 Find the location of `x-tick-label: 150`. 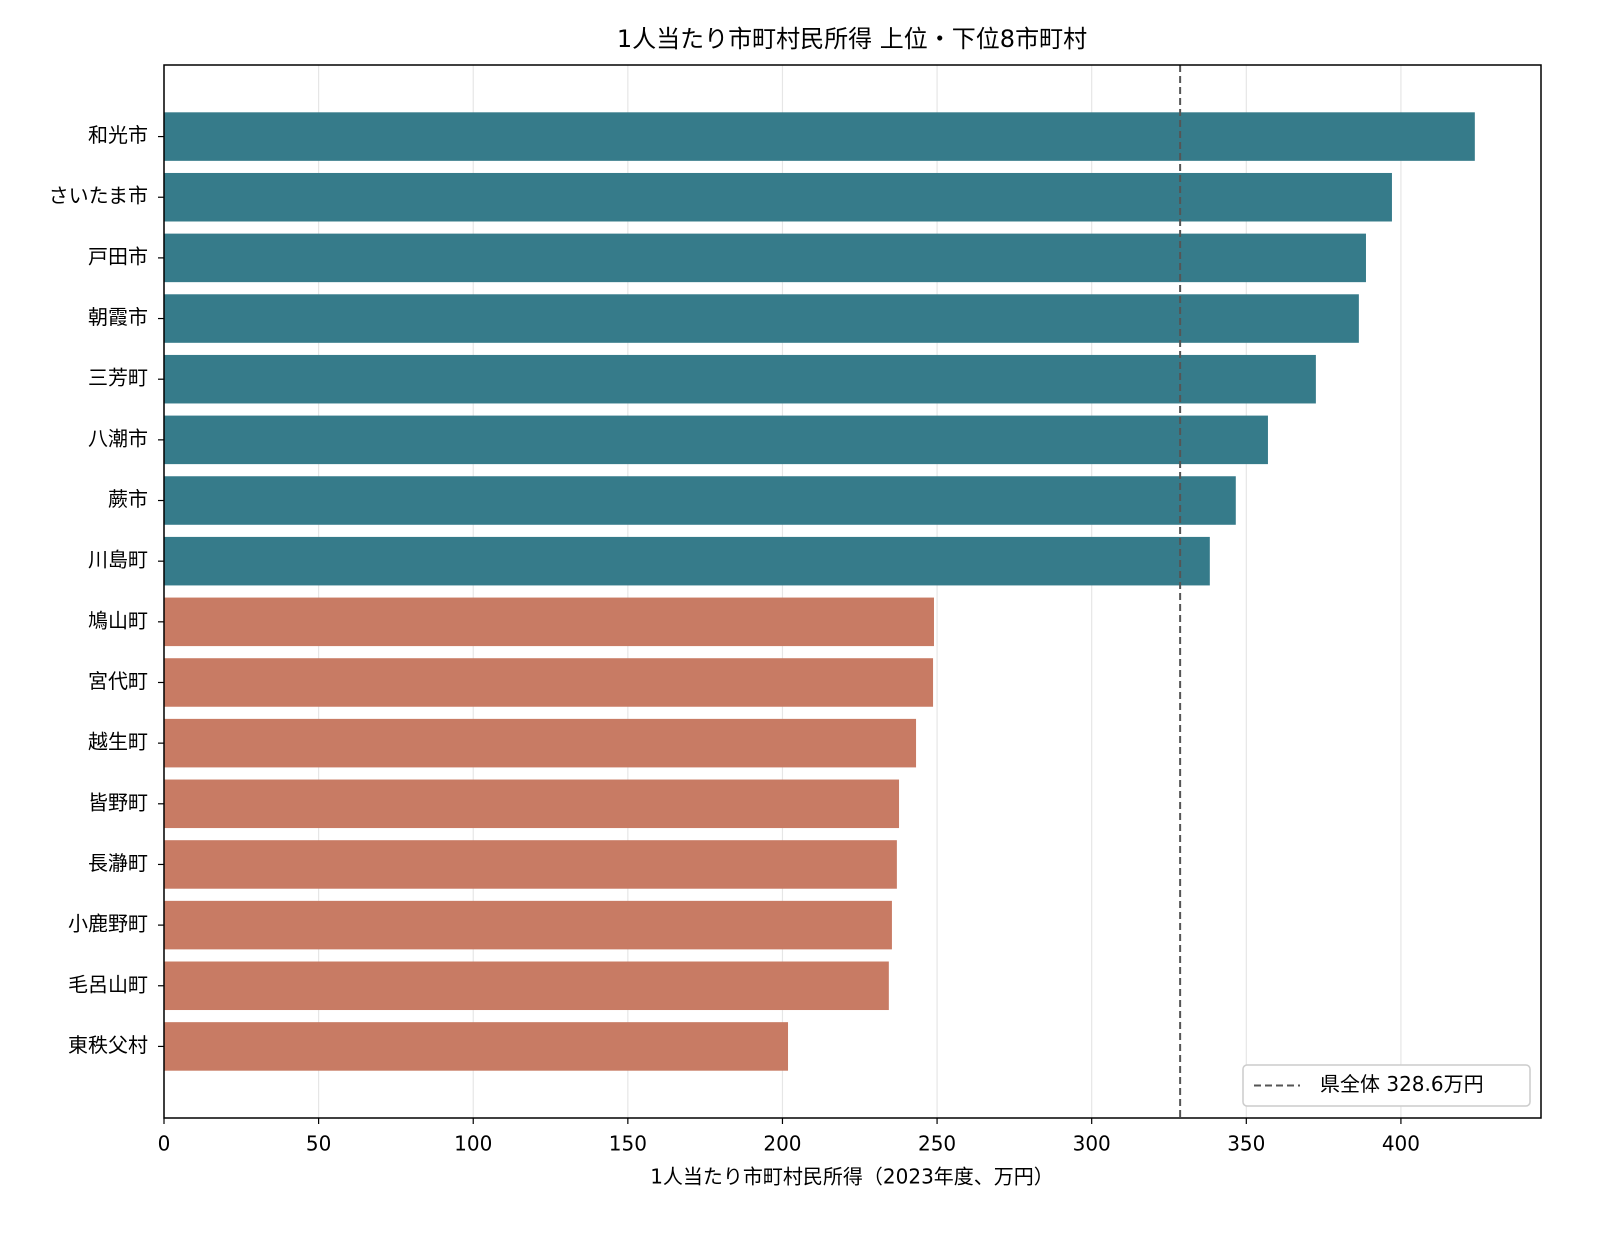

x-tick-label: 150 is located at coordinates (628, 1144).